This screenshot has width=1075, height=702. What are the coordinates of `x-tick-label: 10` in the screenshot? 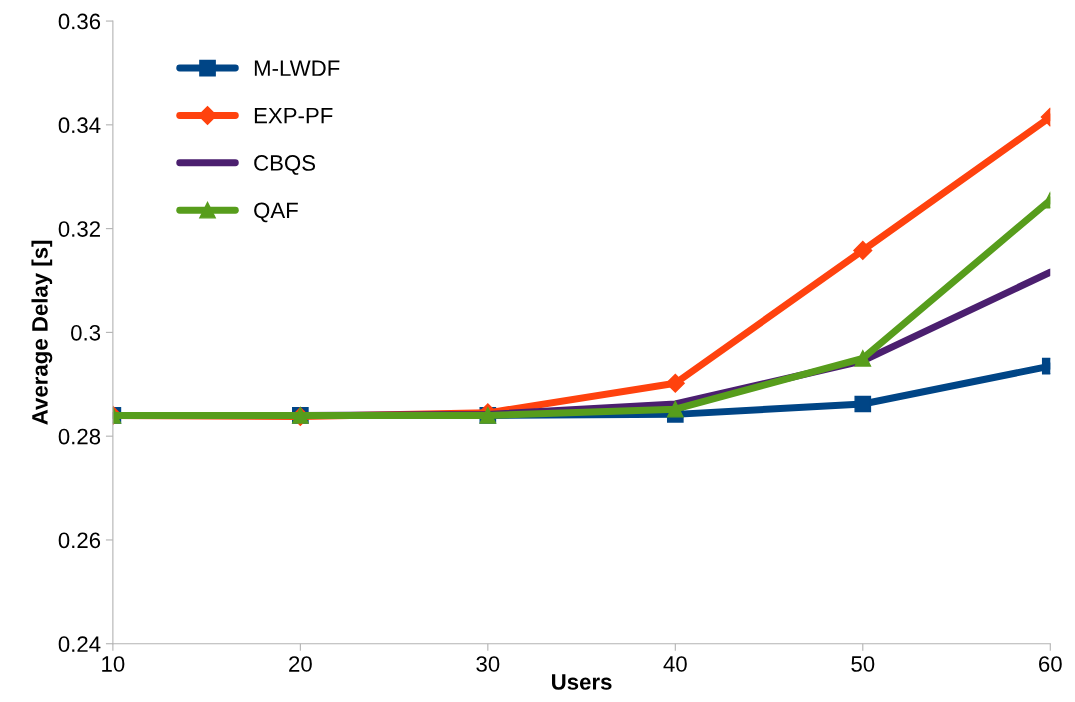 It's located at (113, 664).